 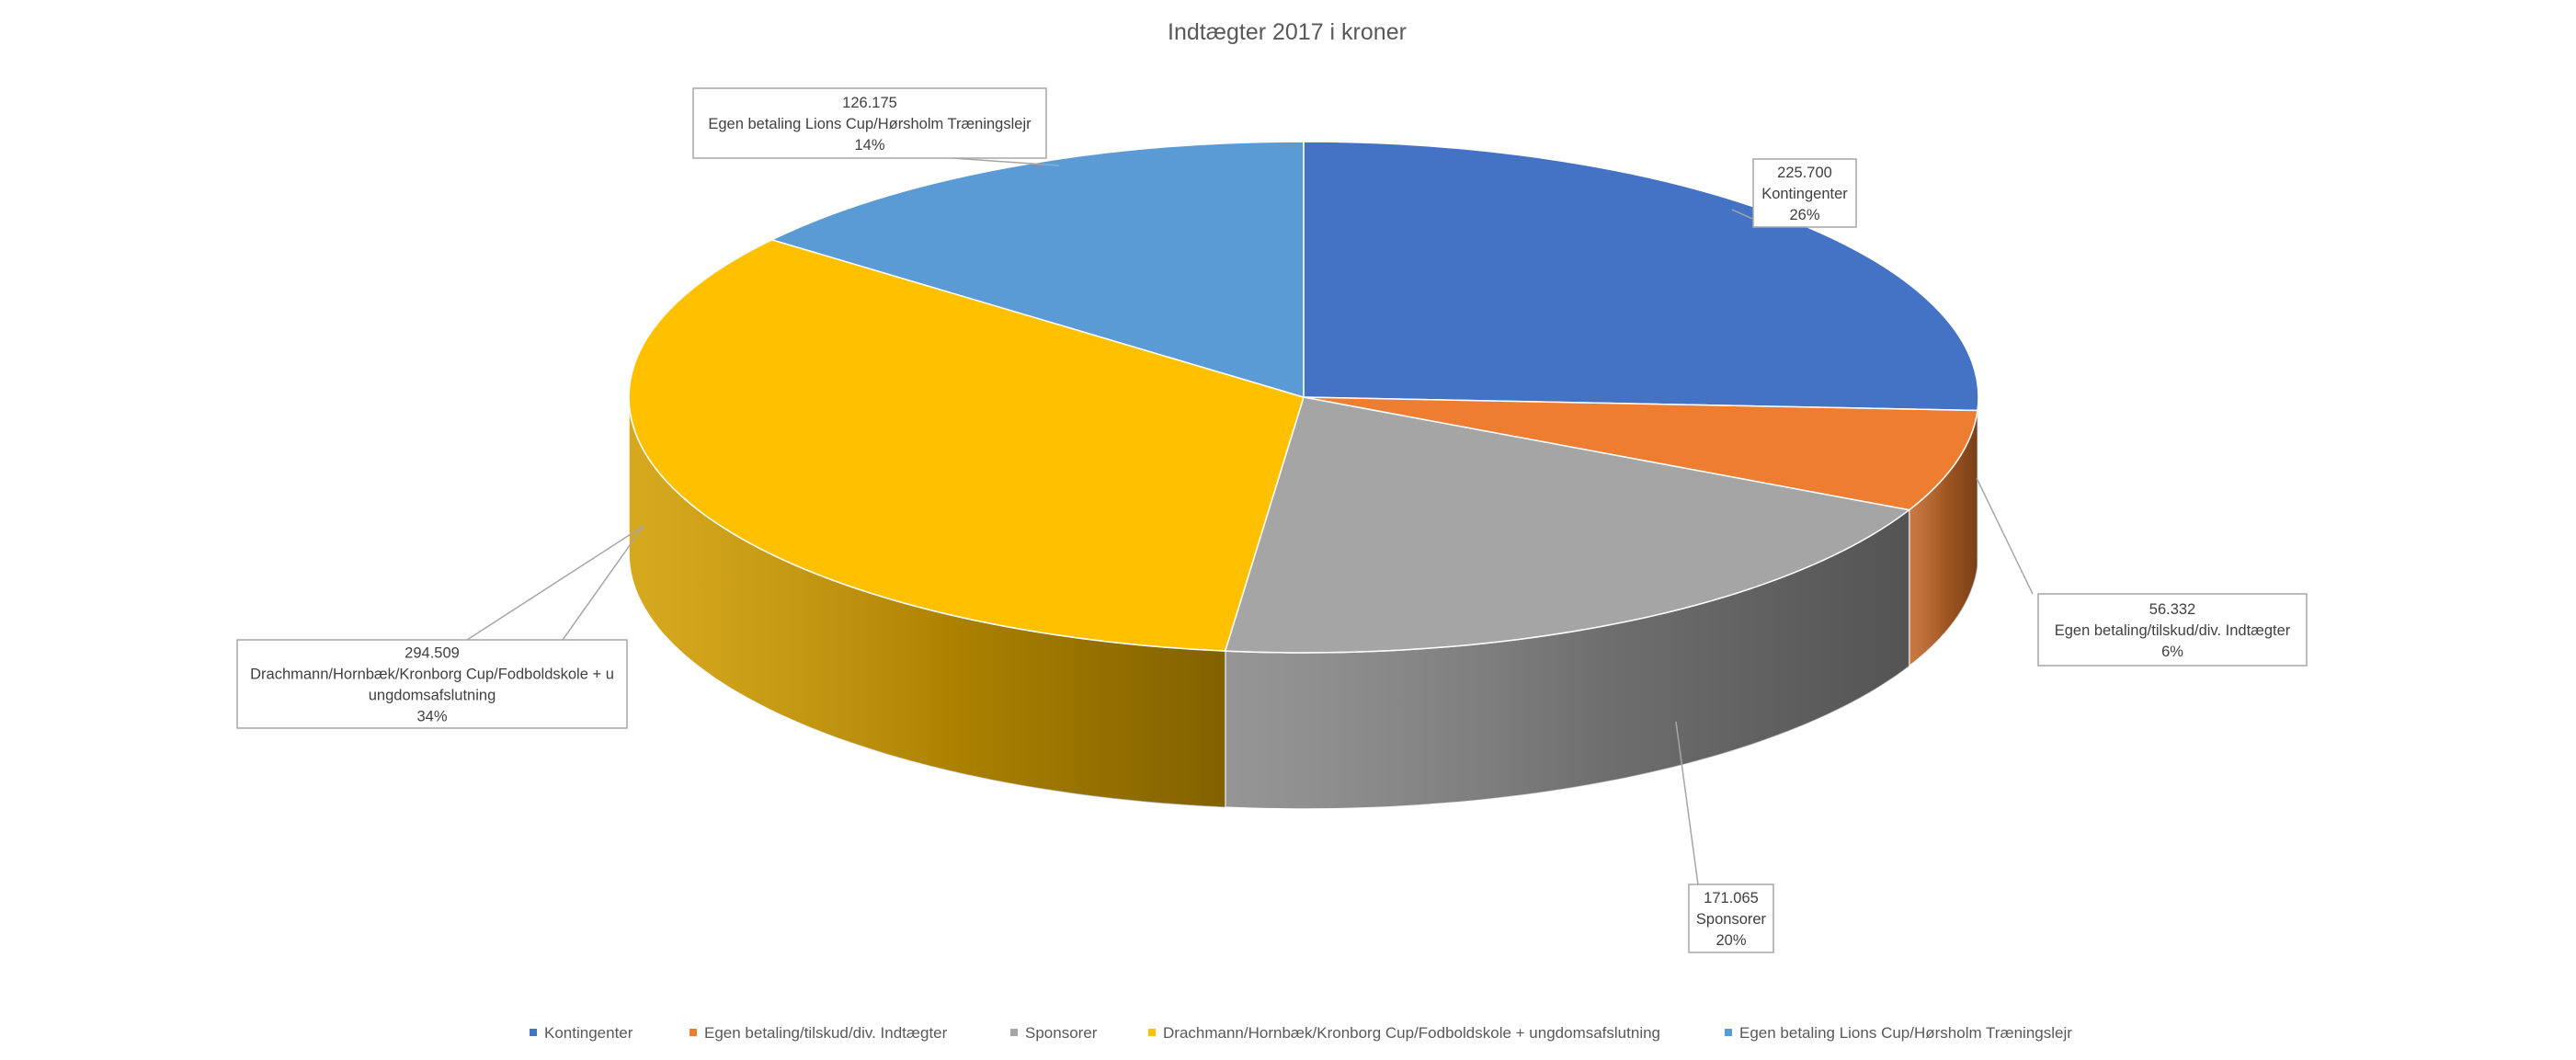 What do you see at coordinates (869, 103) in the screenshot?
I see `value-label-5: 126.175` at bounding box center [869, 103].